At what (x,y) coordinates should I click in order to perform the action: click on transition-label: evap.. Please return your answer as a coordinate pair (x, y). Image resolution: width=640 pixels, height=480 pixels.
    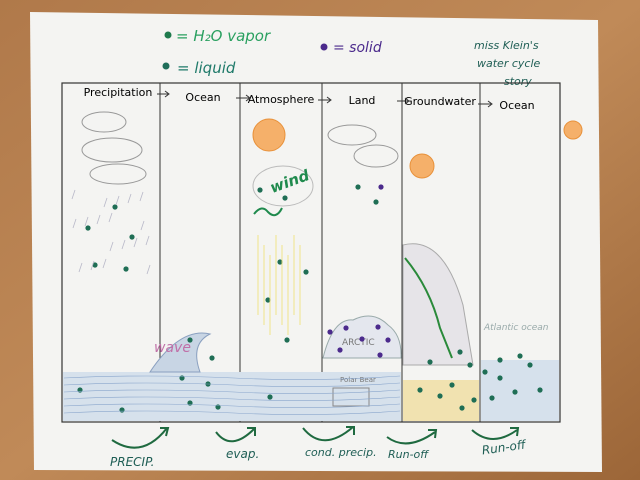
    Looking at the image, I should click on (242, 454).